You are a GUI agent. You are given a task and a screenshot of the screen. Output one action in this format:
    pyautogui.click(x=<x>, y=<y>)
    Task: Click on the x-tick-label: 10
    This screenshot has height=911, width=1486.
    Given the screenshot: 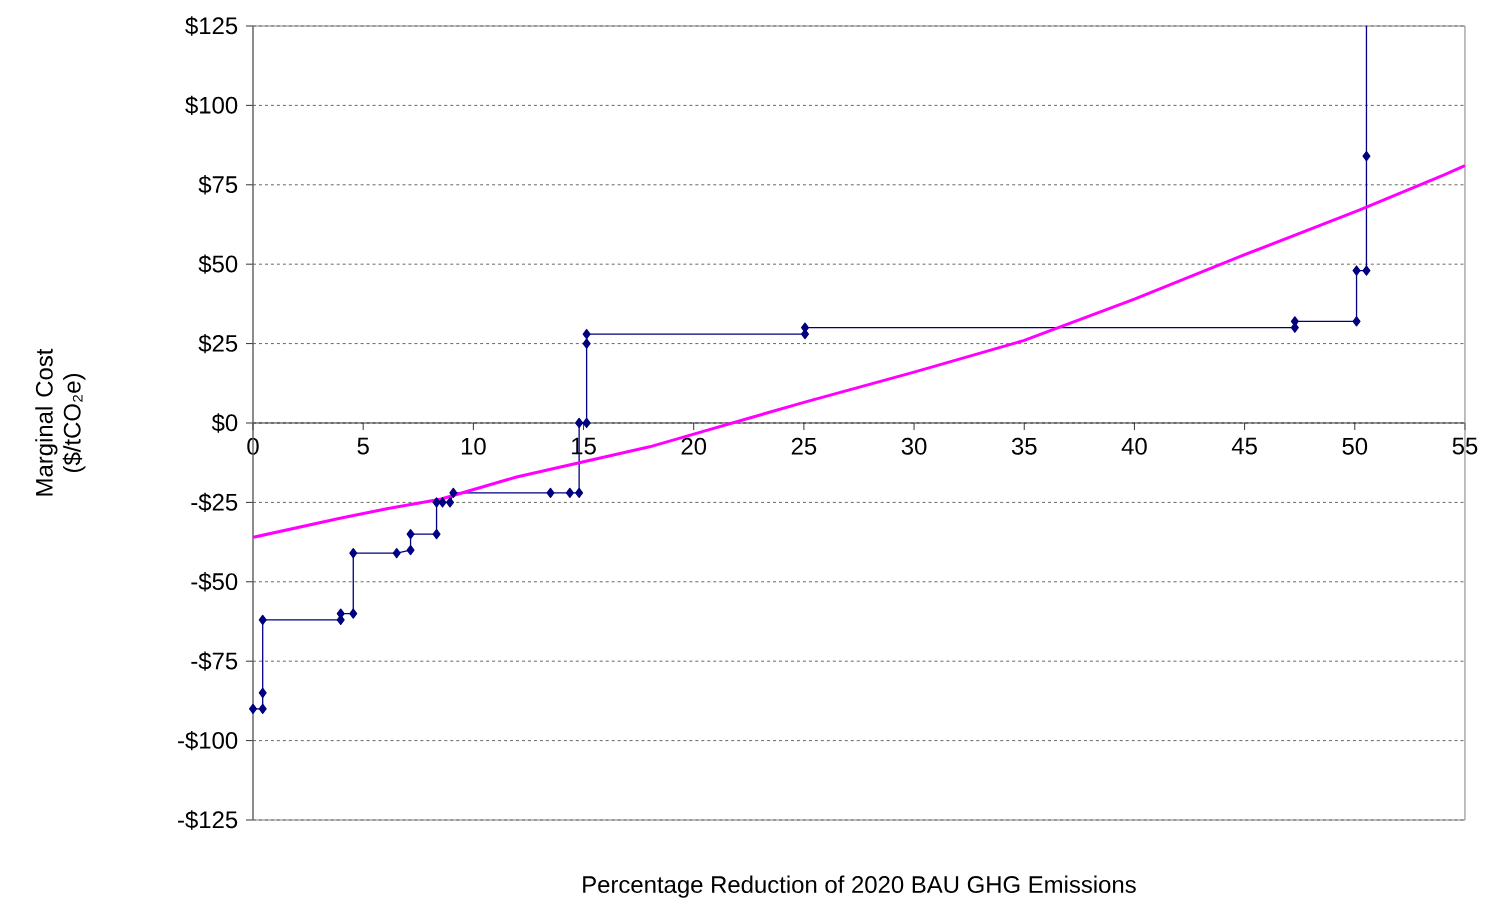 What is the action you would take?
    pyautogui.click(x=473, y=446)
    